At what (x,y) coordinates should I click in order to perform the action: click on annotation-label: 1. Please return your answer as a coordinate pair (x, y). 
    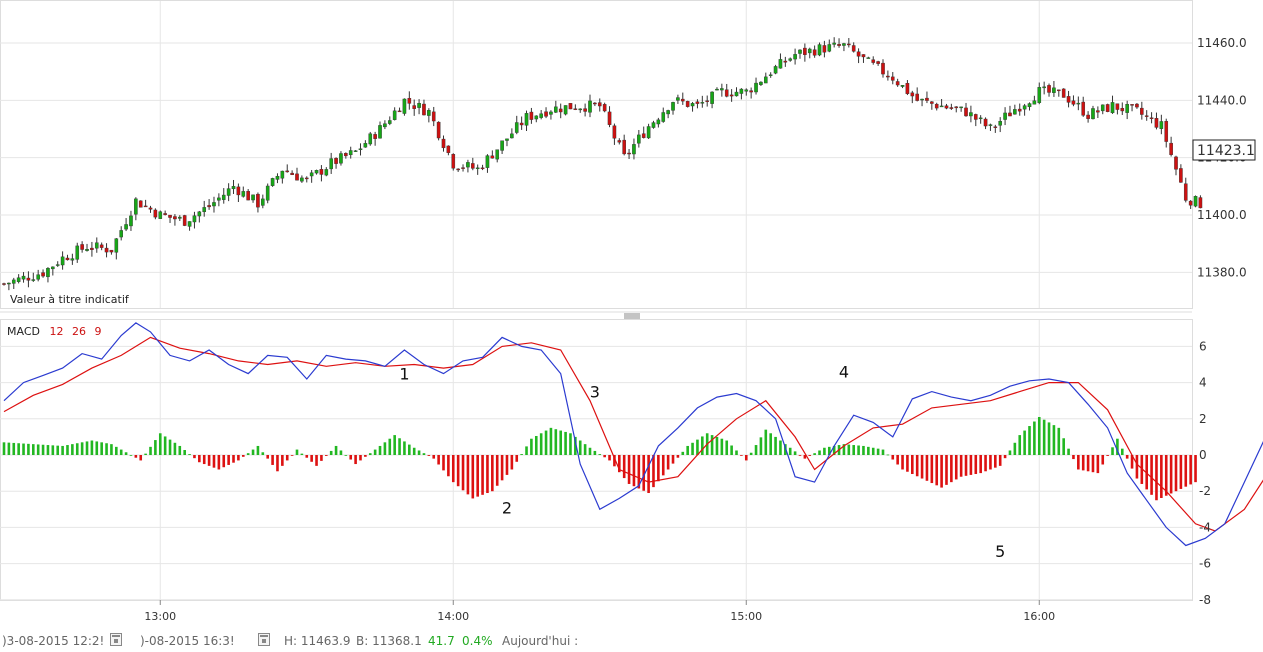
    Looking at the image, I should click on (404, 374).